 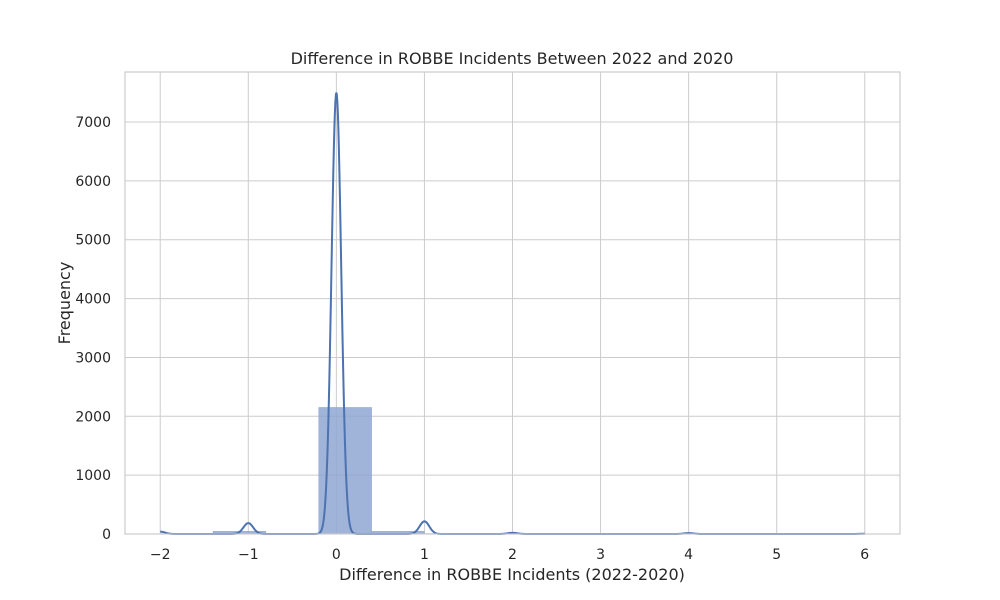 I want to click on y-tick-labels: 0 1000 2000 3000 4000 5000 6000 7000, so click(x=93, y=329).